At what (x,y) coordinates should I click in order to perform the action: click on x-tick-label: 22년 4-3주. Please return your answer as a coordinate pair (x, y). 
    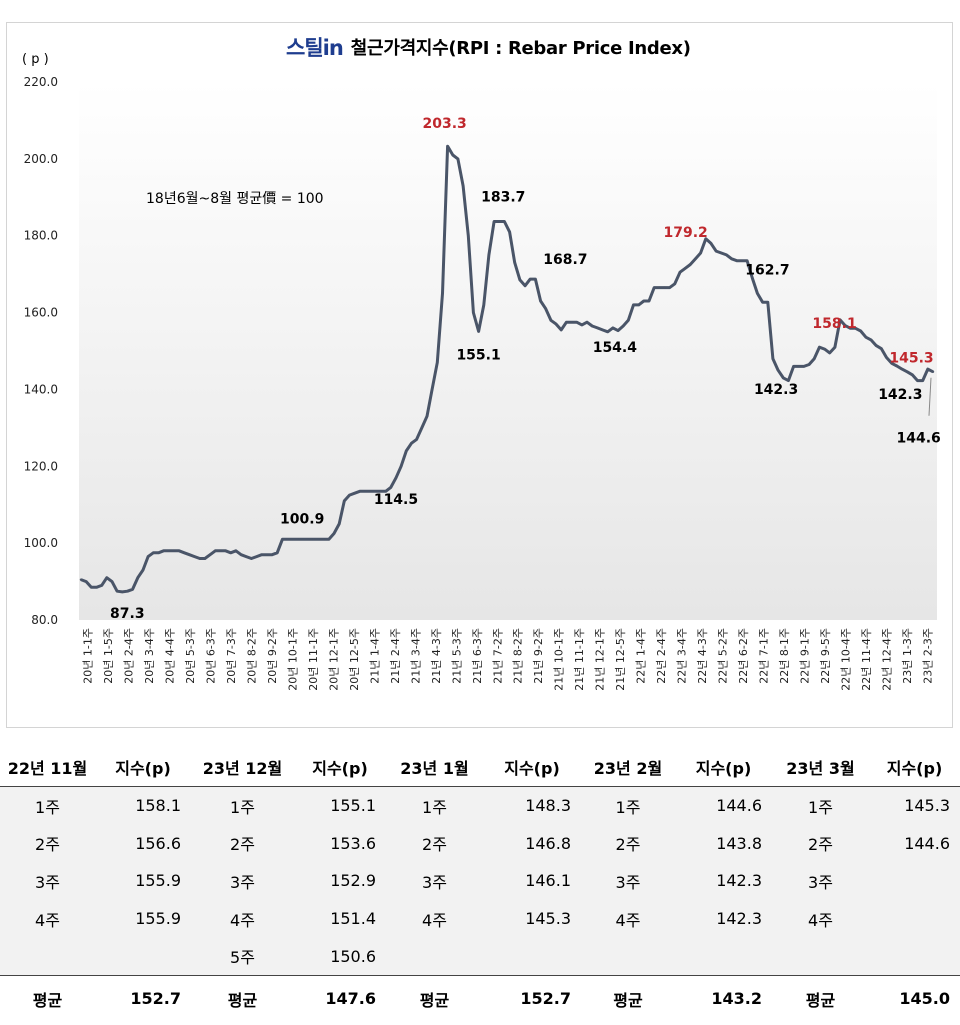
    Looking at the image, I should click on (702, 656).